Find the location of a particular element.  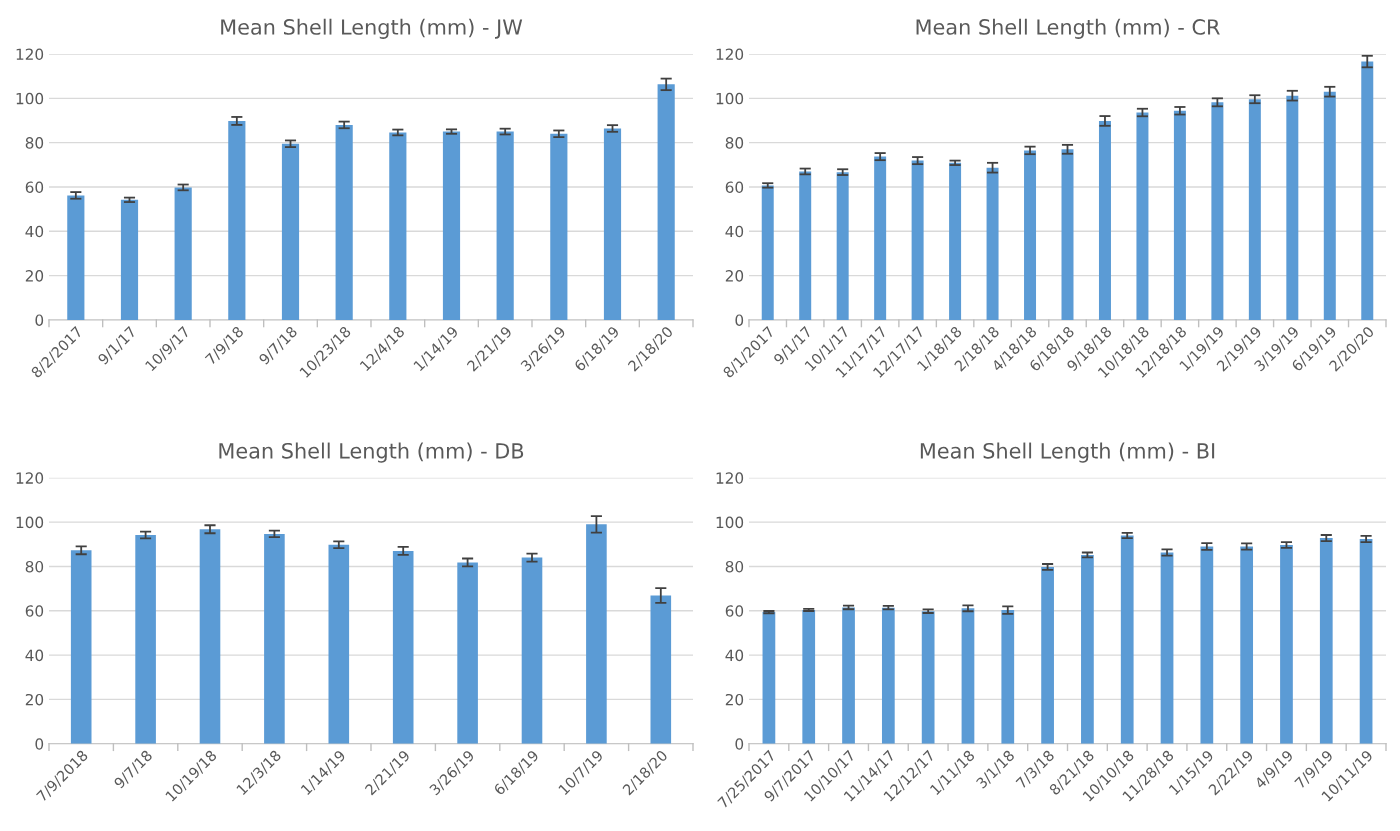

chart-title: Mean Shell Length (mm) - JW is located at coordinates (372, 28).